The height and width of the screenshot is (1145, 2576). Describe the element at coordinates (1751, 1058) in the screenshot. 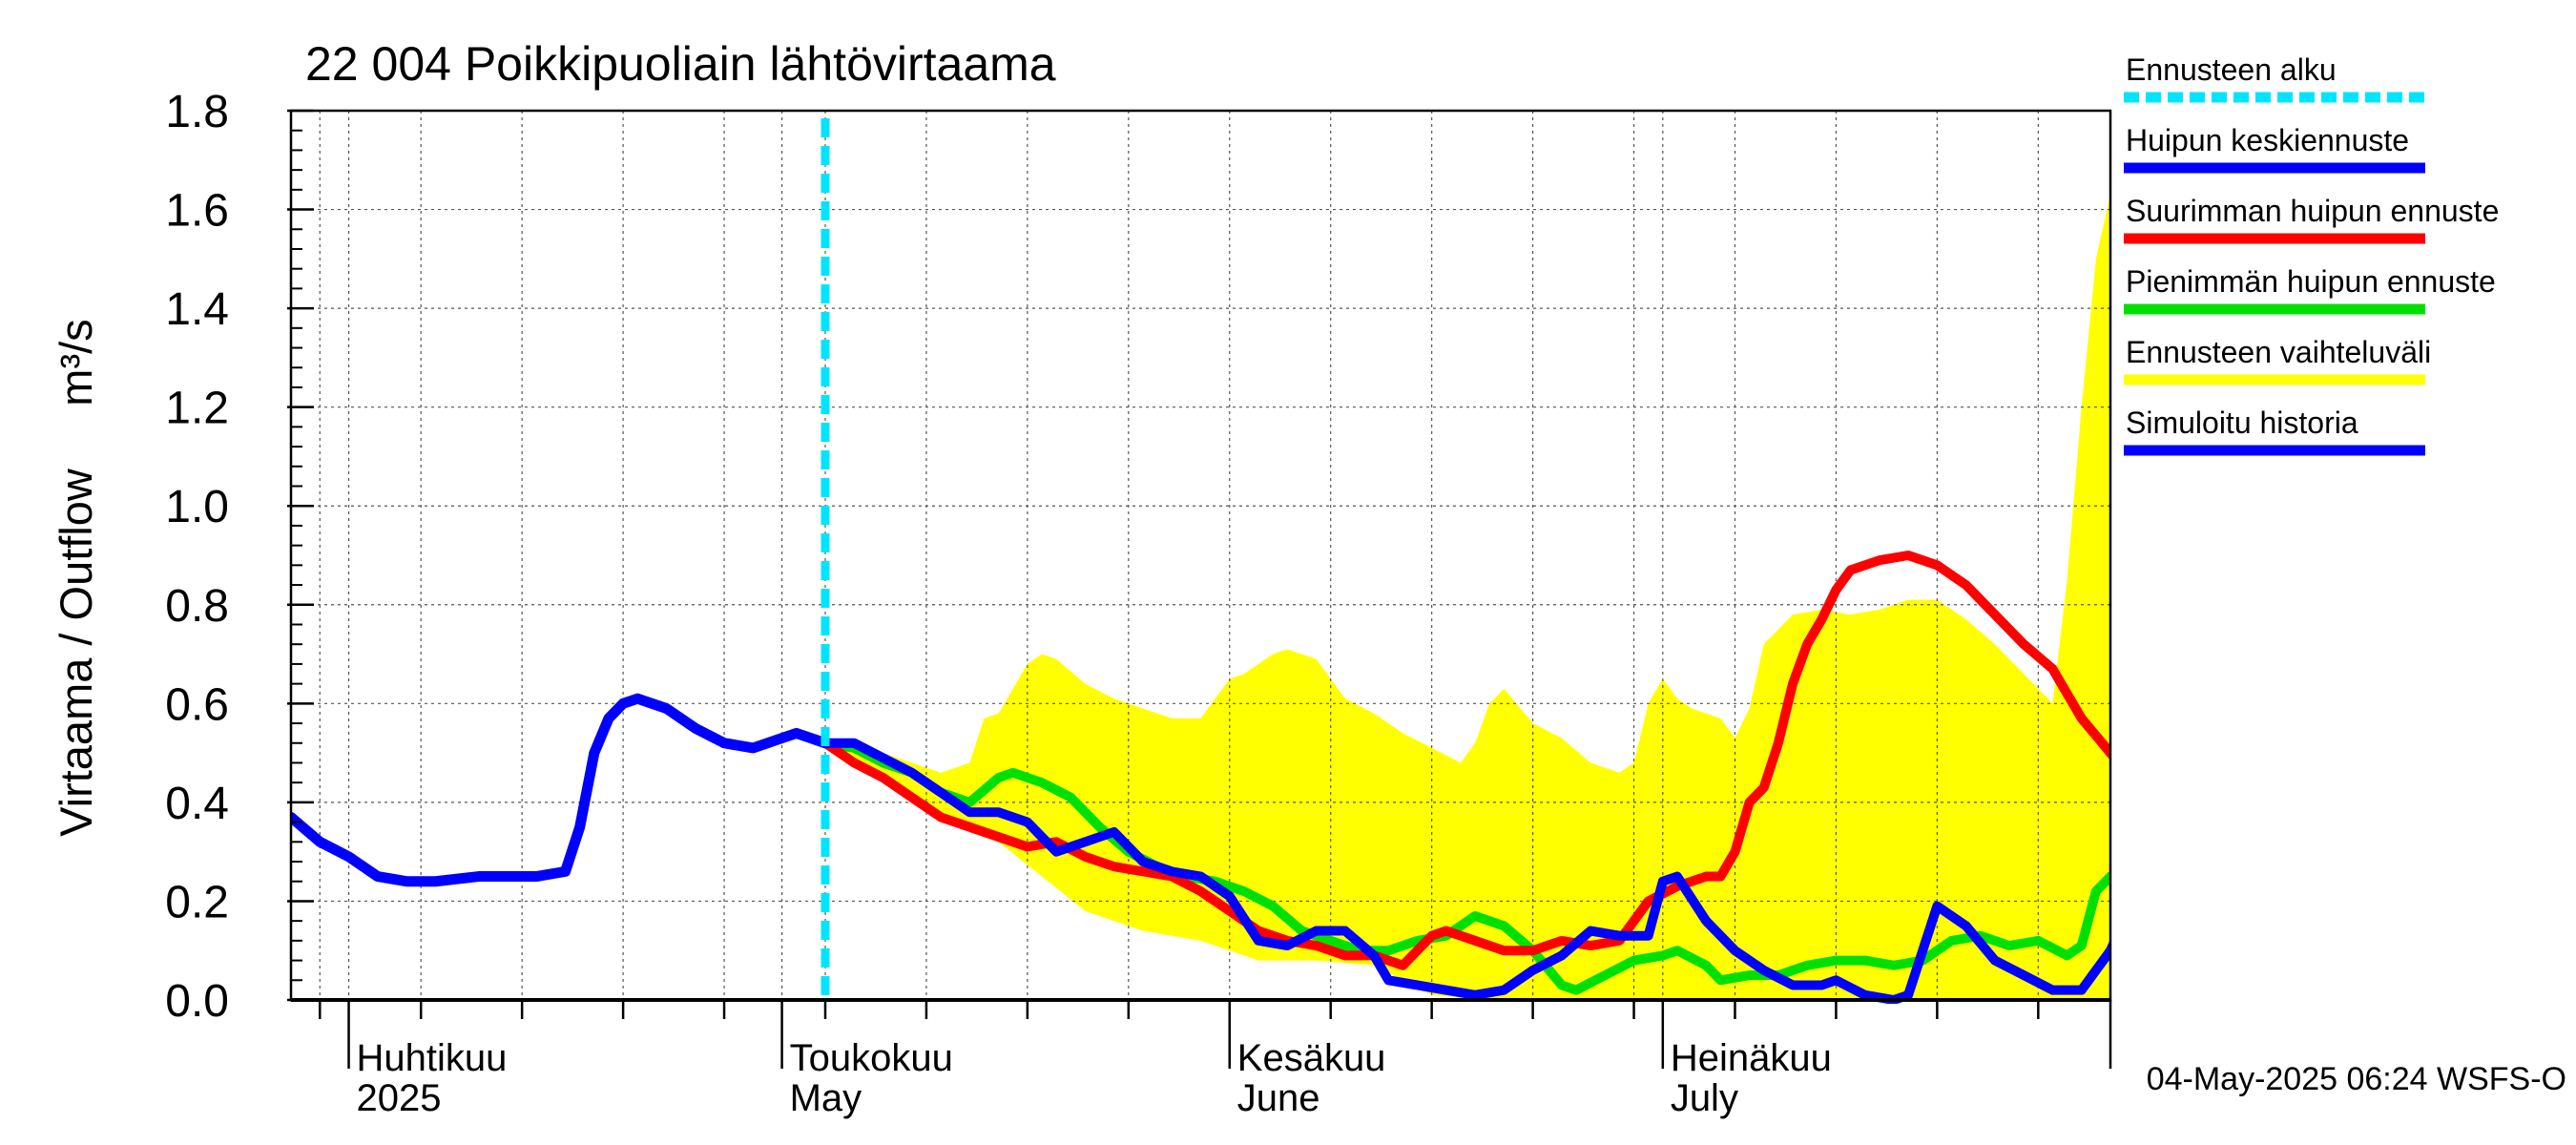

I see `x-month-label-fi: Heinäkuu` at that location.